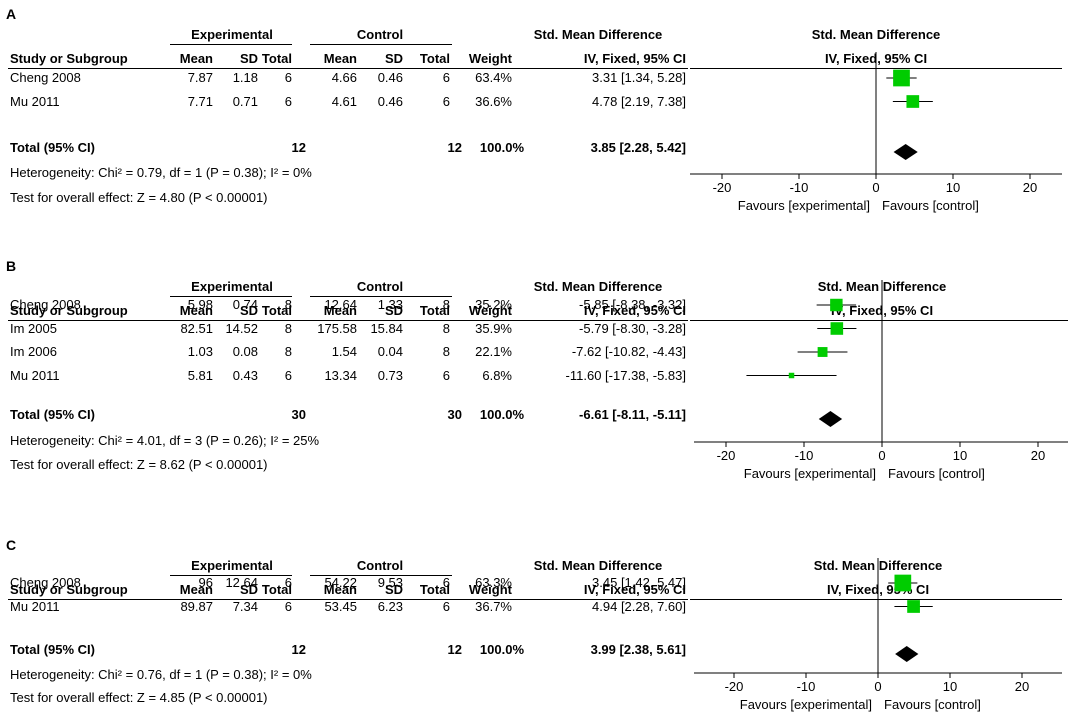 The width and height of the screenshot is (1084, 726). What do you see at coordinates (380, 34) in the screenshot?
I see `control-header: Control` at bounding box center [380, 34].